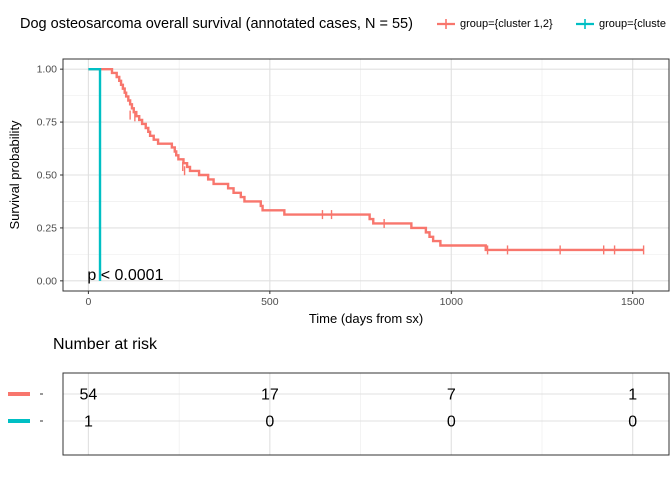 The image size is (672, 480). I want to click on x-tick-label: 1500, so click(633, 302).